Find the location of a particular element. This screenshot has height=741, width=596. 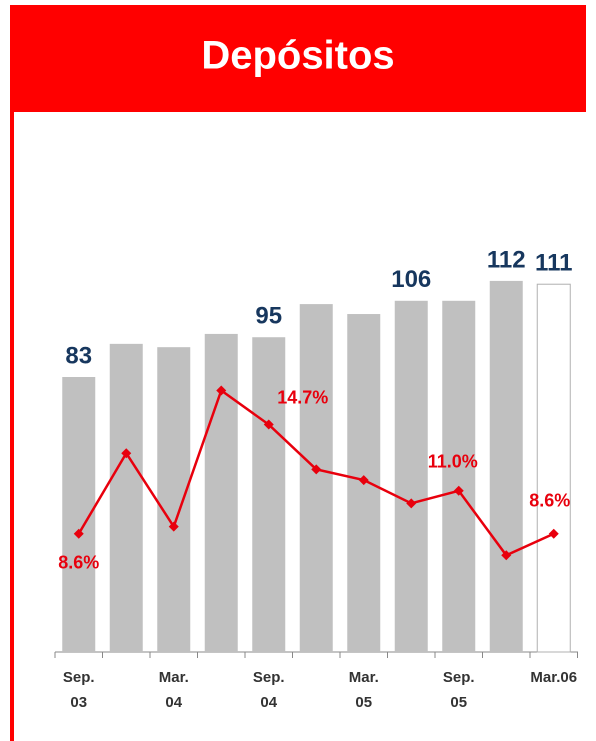

bar-value-label: 112 is located at coordinates (506, 259).